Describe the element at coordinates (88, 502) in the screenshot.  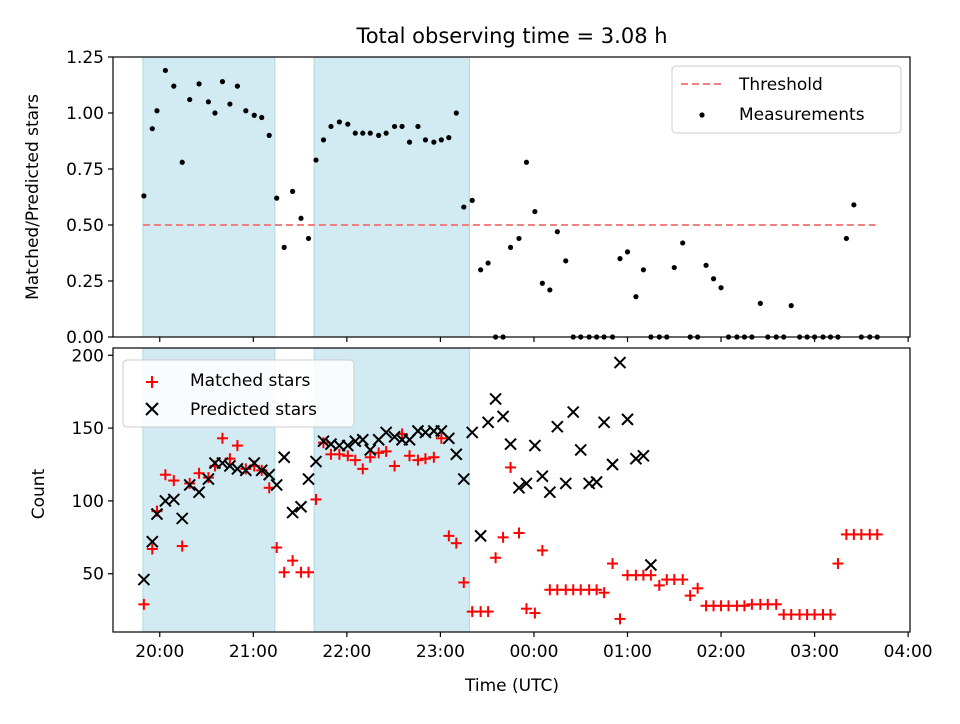
I see `bottom-y-tick-label: 100` at that location.